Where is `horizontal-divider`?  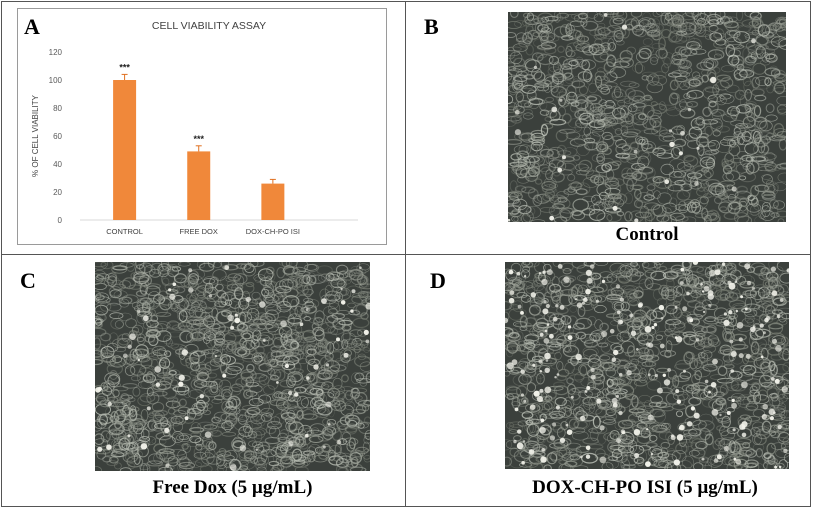
horizontal-divider is located at coordinates (406, 254).